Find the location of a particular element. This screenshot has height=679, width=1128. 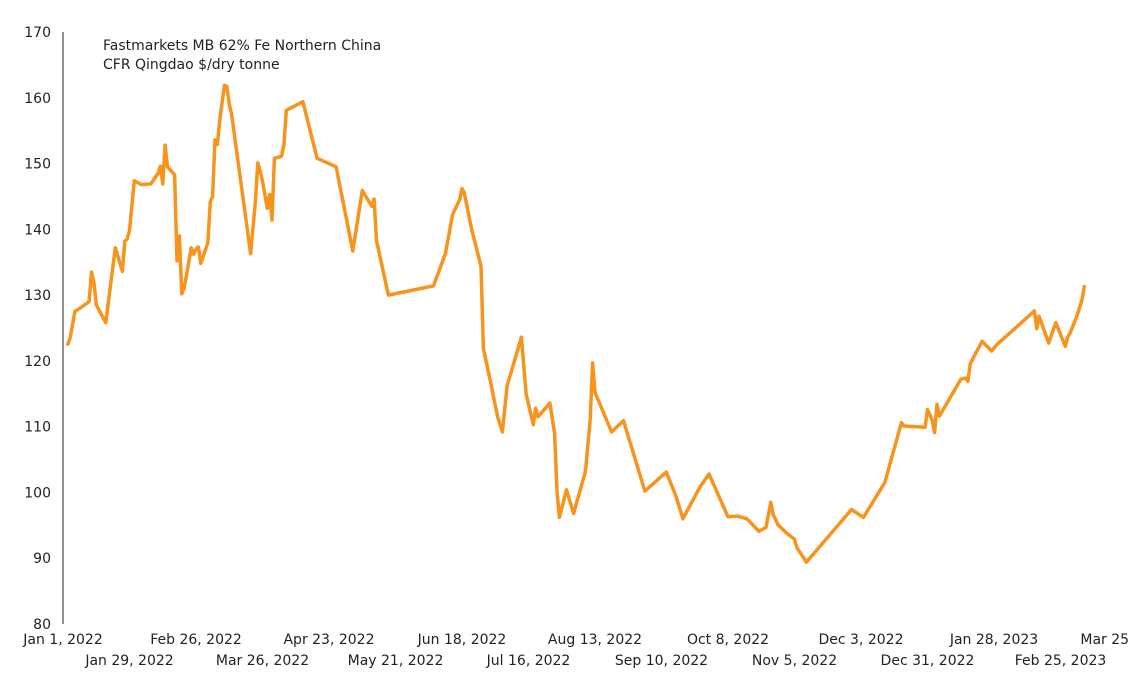

x-tick-label: Feb 26, 2022 is located at coordinates (196, 640).